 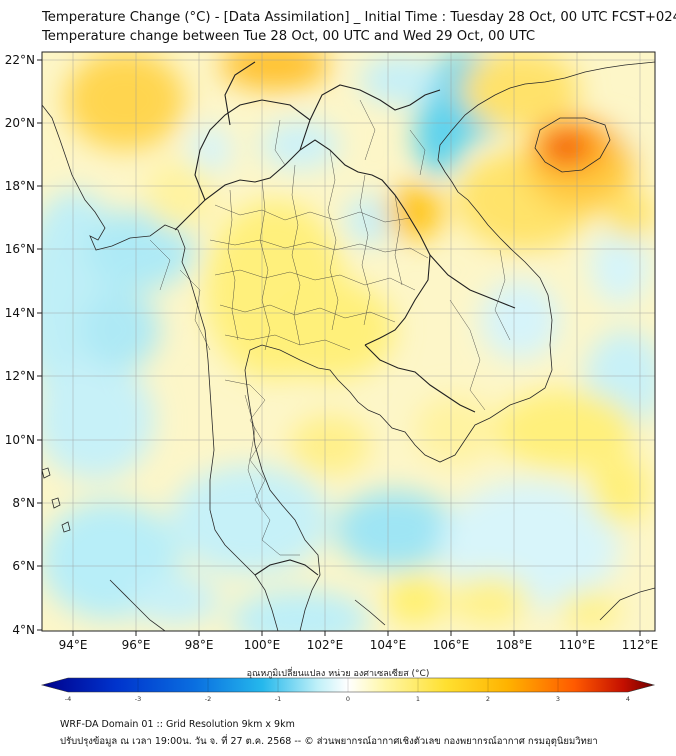 I want to click on colorbar-tick: -4, so click(x=68, y=699).